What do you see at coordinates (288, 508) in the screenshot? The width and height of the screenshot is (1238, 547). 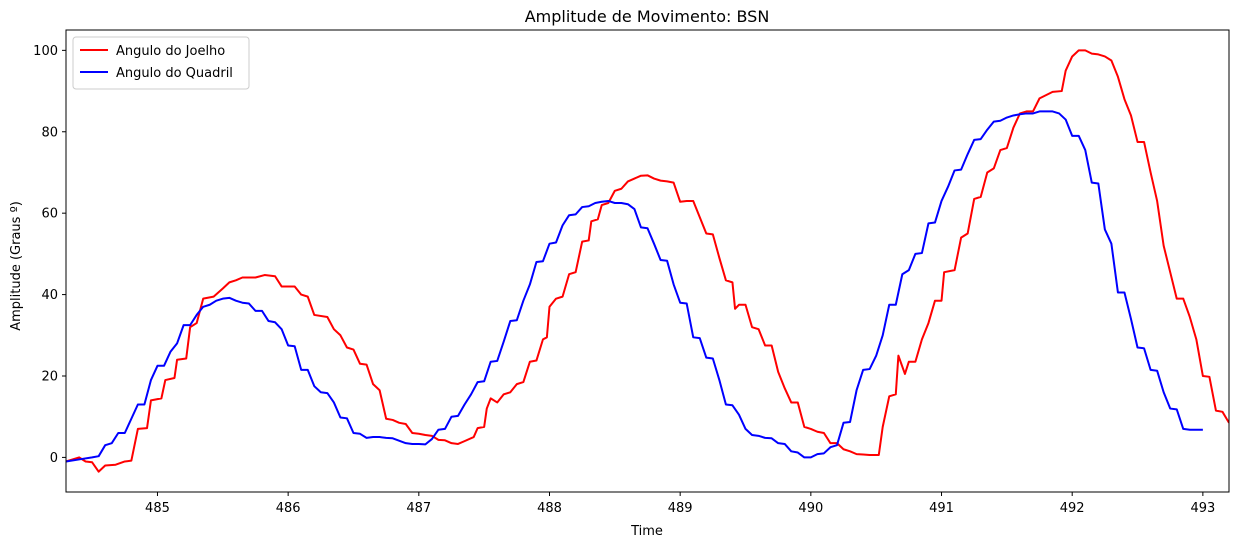 I see `x-tick-label: 486` at bounding box center [288, 508].